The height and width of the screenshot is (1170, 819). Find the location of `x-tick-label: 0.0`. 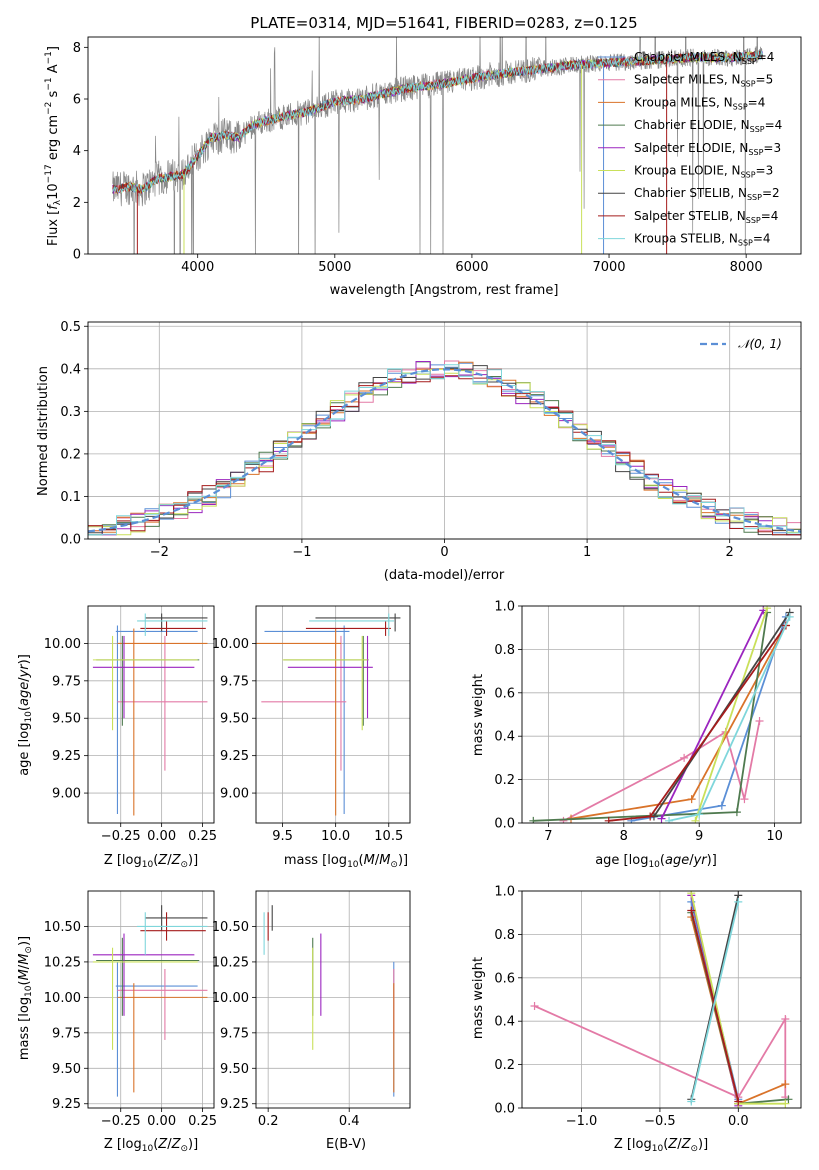

x-tick-label: 0.0 is located at coordinates (738, 1121).